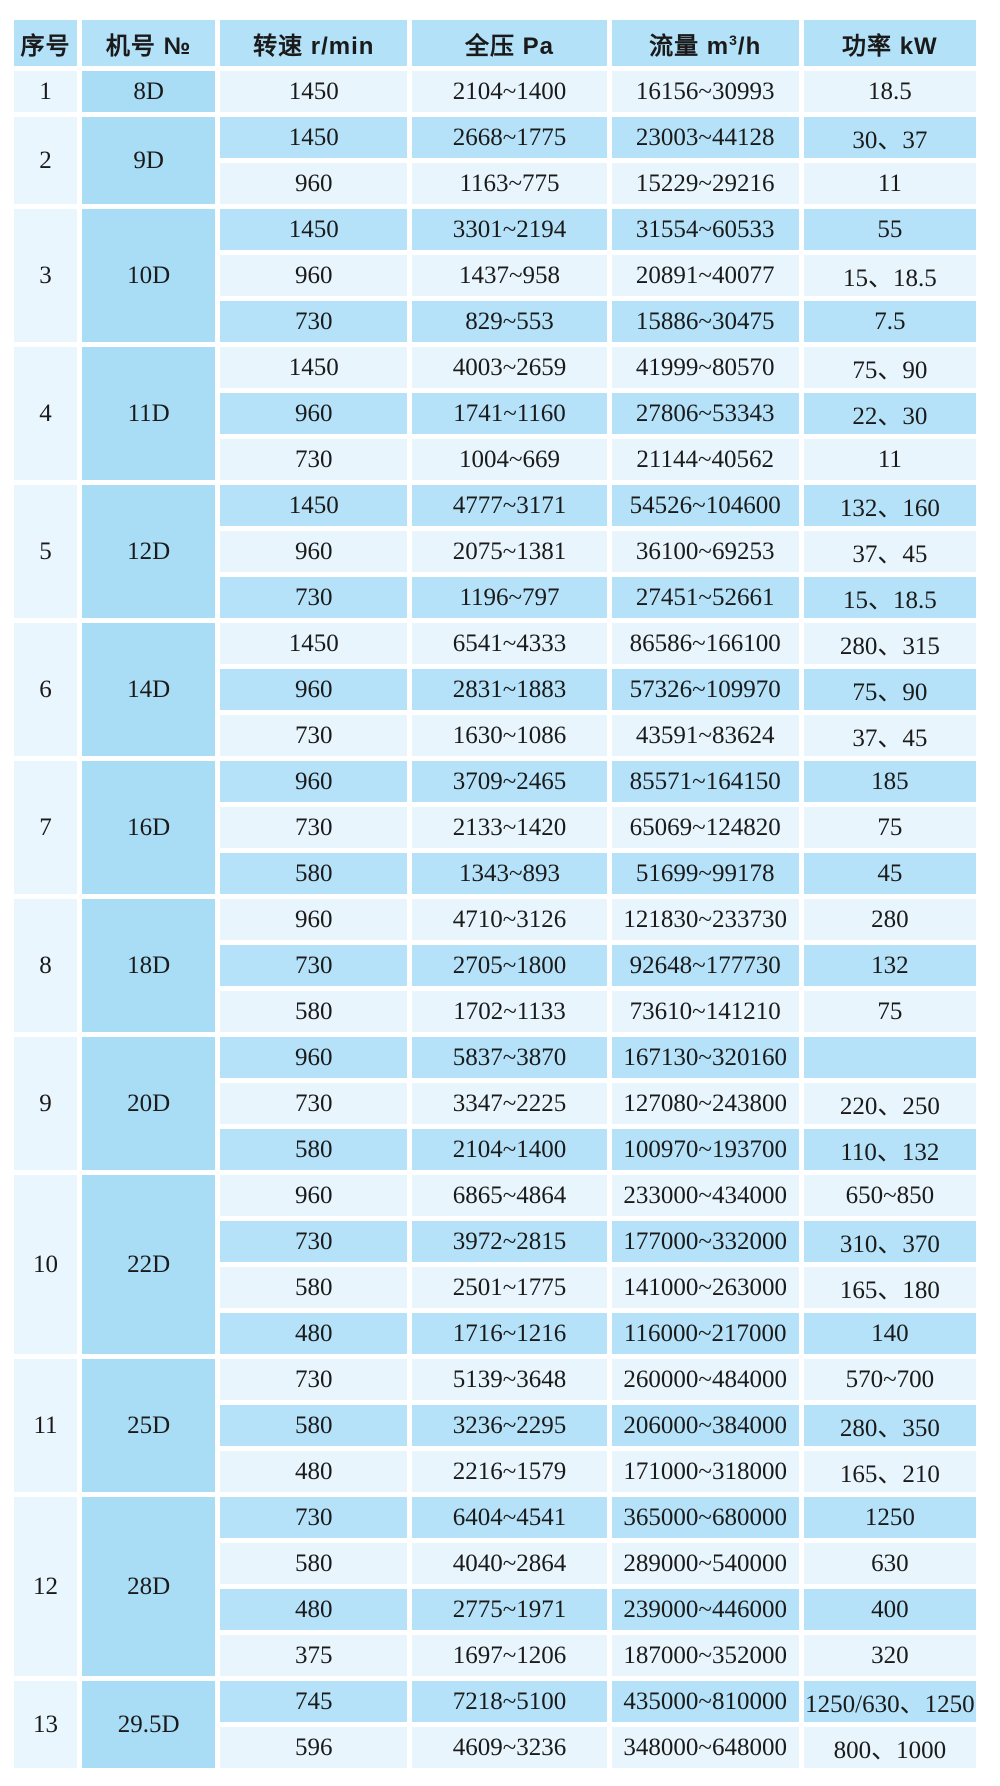  Describe the element at coordinates (733, 39) in the screenshot. I see `header-flow-superscript: 3` at that location.